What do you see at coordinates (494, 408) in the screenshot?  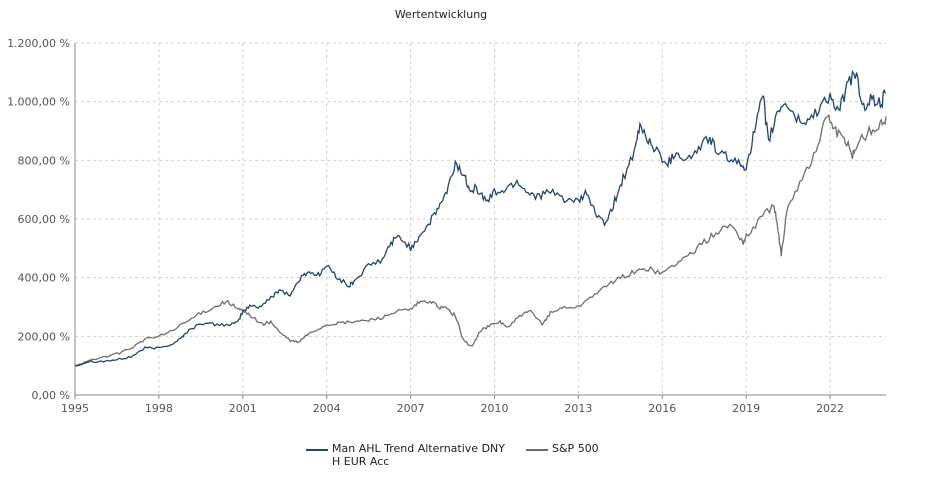 I see `x-tick-label: 2010` at bounding box center [494, 408].